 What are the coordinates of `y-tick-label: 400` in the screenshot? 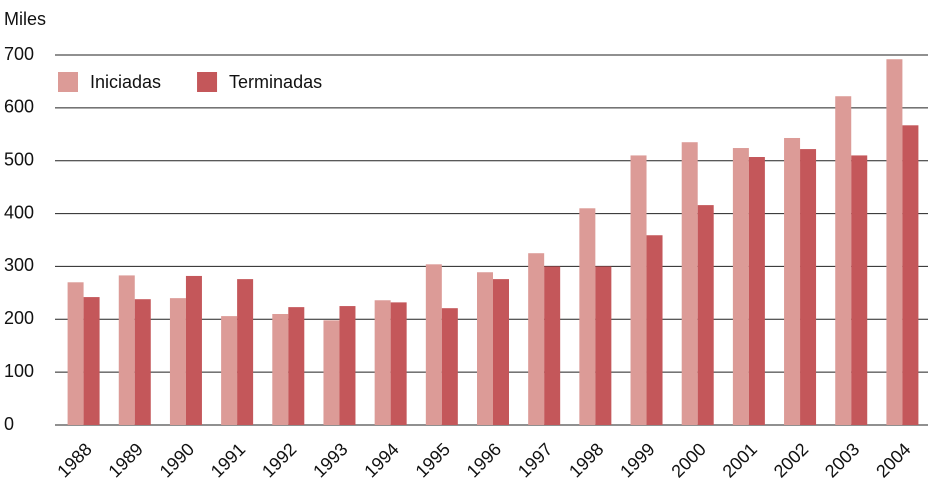 It's located at (19, 212).